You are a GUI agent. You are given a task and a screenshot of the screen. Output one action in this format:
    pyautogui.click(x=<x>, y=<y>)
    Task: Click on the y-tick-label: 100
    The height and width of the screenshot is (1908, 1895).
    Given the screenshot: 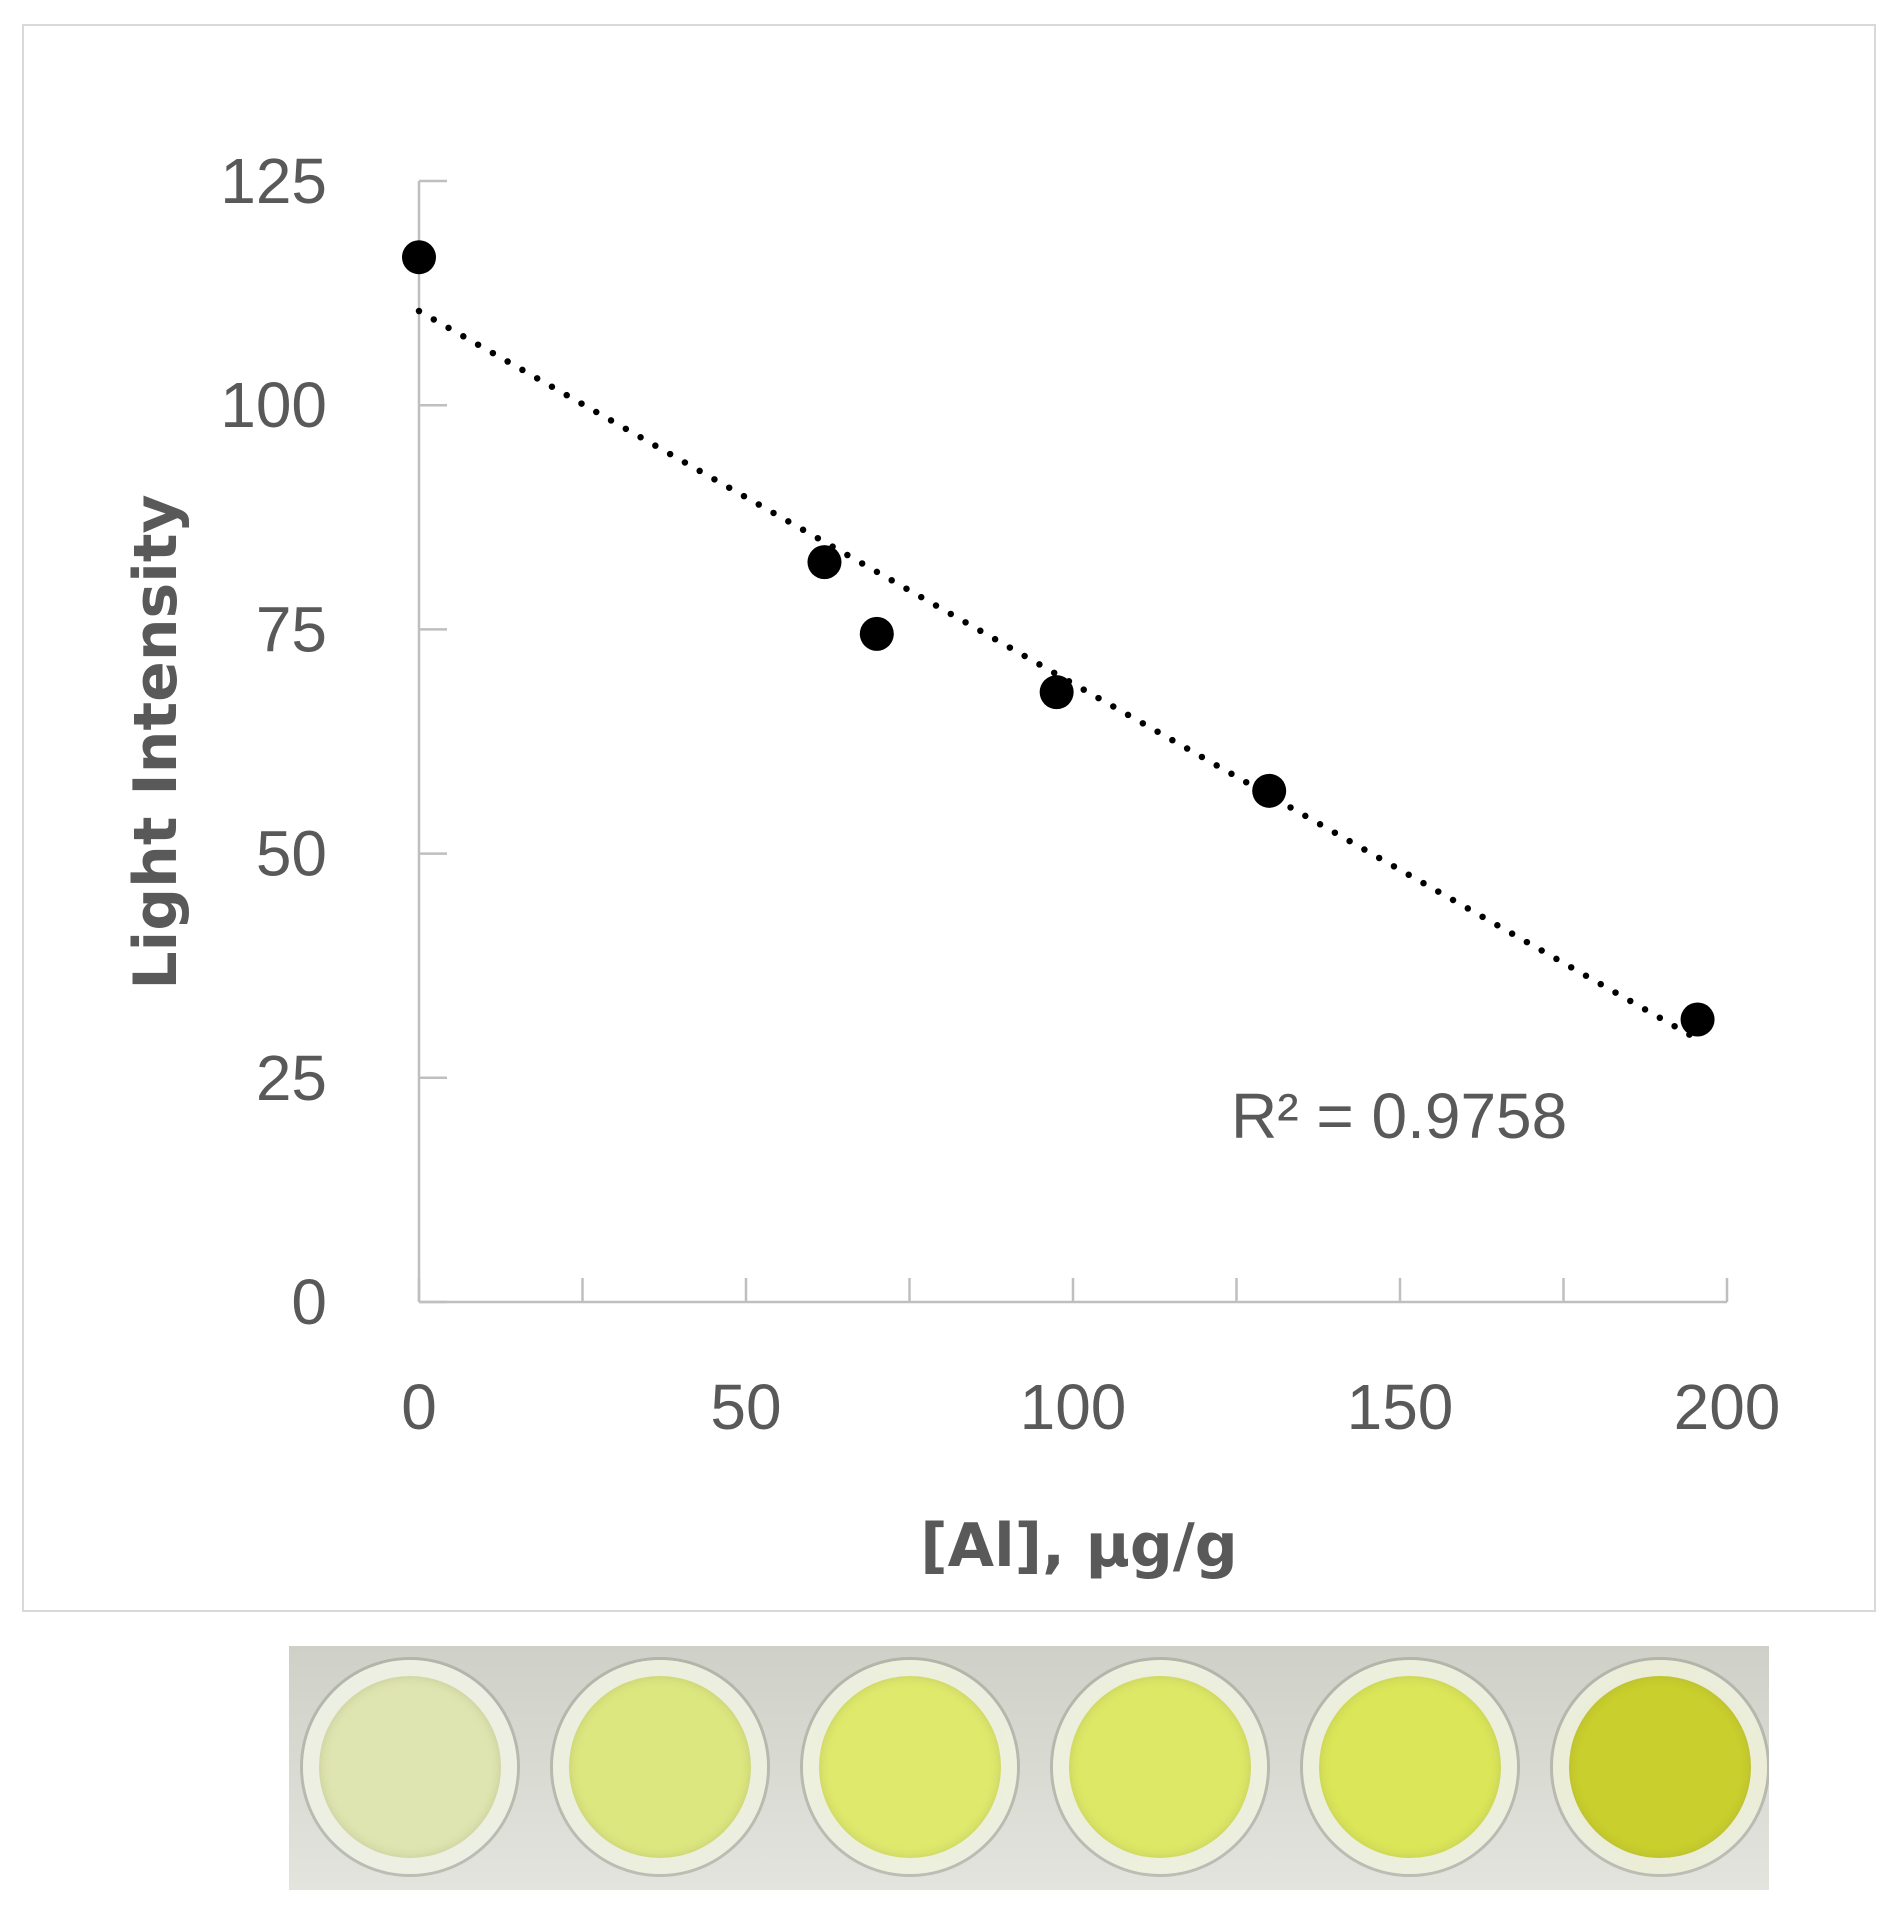 What is the action you would take?
    pyautogui.click(x=273, y=405)
    